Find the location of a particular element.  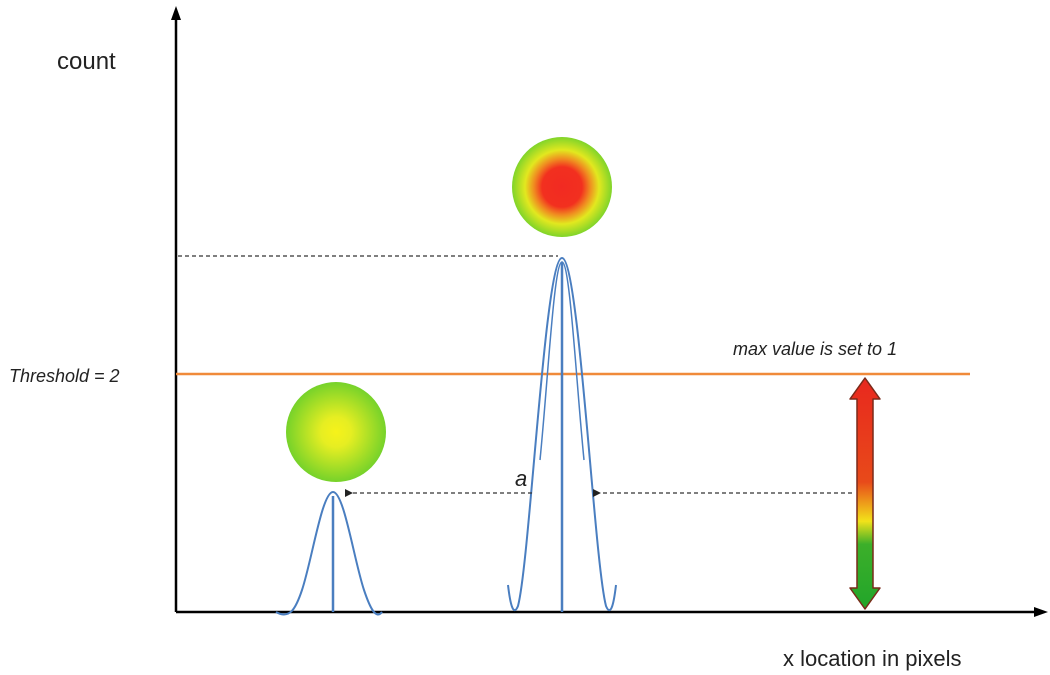

small-peak is located at coordinates (329, 553).